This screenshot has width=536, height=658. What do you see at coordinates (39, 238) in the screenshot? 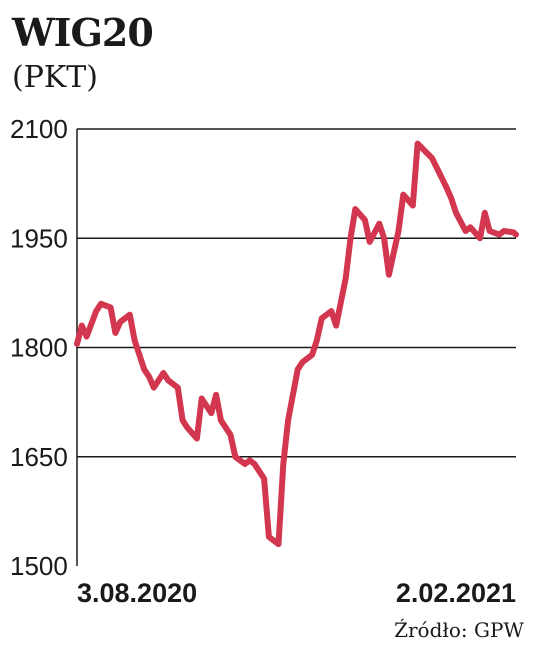
I see `y-tick-label-1950: 1950` at bounding box center [39, 238].